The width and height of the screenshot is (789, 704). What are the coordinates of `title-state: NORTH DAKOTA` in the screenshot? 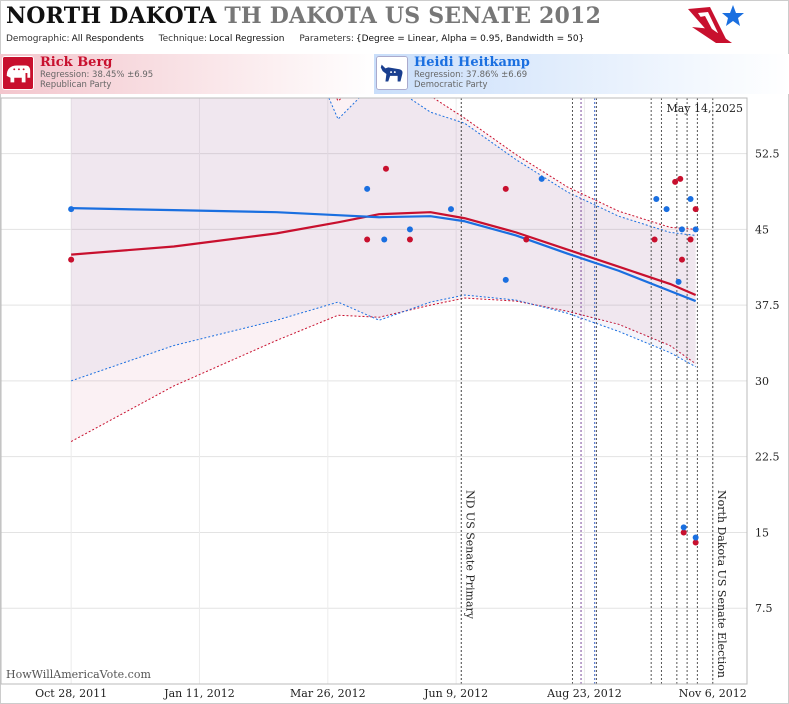 It's located at (111, 16).